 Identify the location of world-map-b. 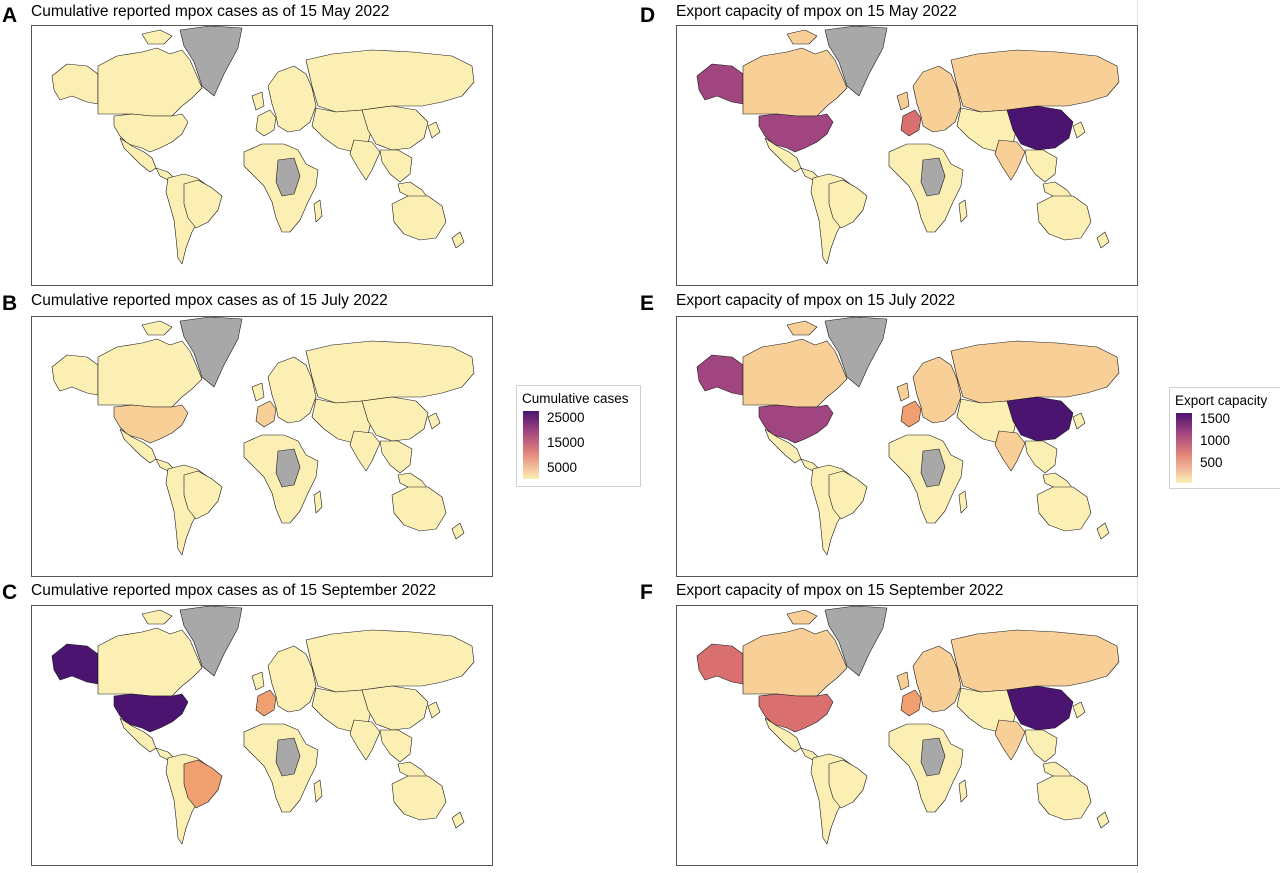
(262, 446).